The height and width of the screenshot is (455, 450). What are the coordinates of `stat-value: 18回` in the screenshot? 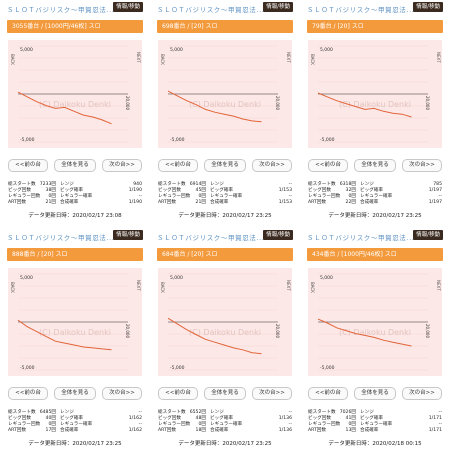 It's located at (200, 431).